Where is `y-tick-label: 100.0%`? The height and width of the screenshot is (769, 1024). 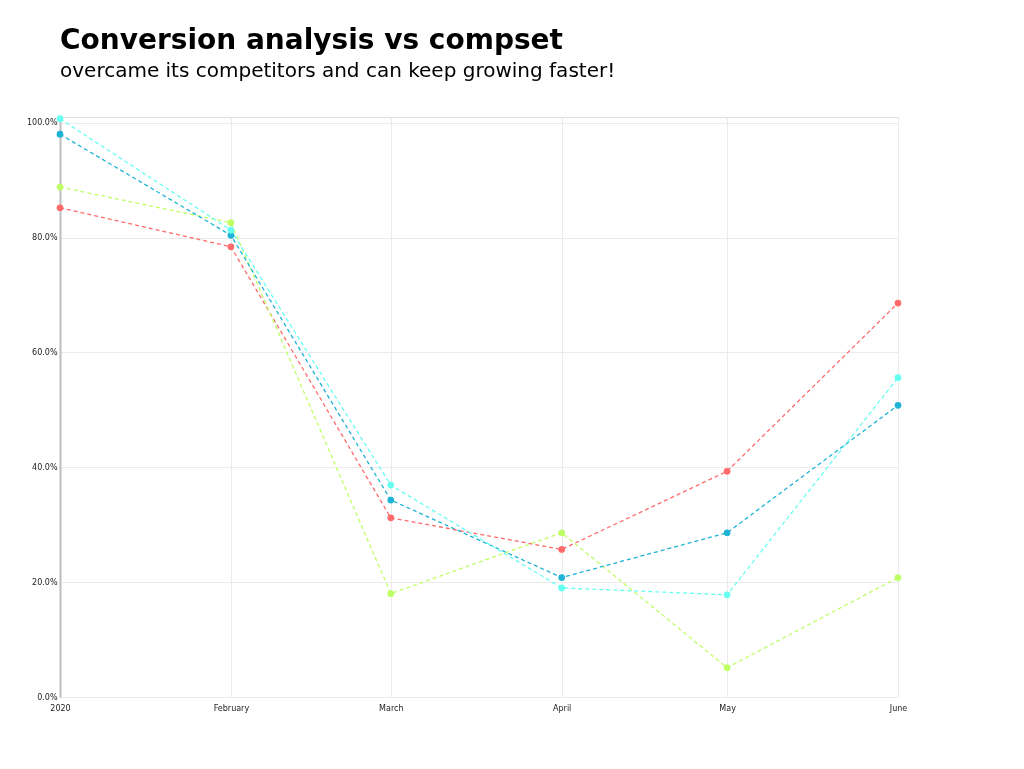
y-tick-label: 100.0% is located at coordinates (42, 123).